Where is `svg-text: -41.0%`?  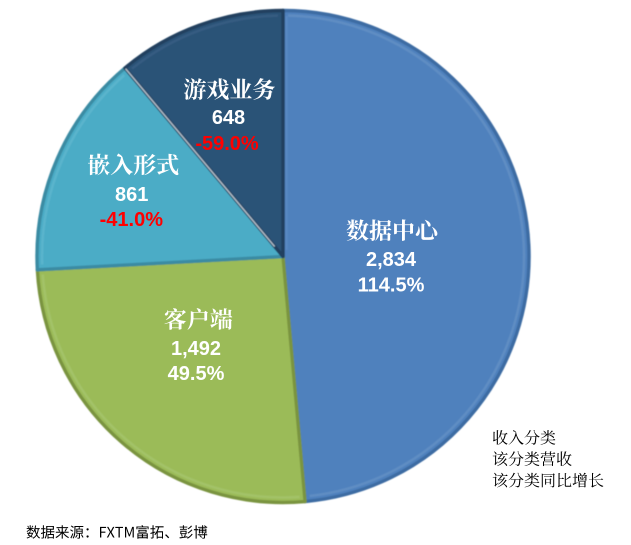
svg-text: -41.0% is located at coordinates (132, 220).